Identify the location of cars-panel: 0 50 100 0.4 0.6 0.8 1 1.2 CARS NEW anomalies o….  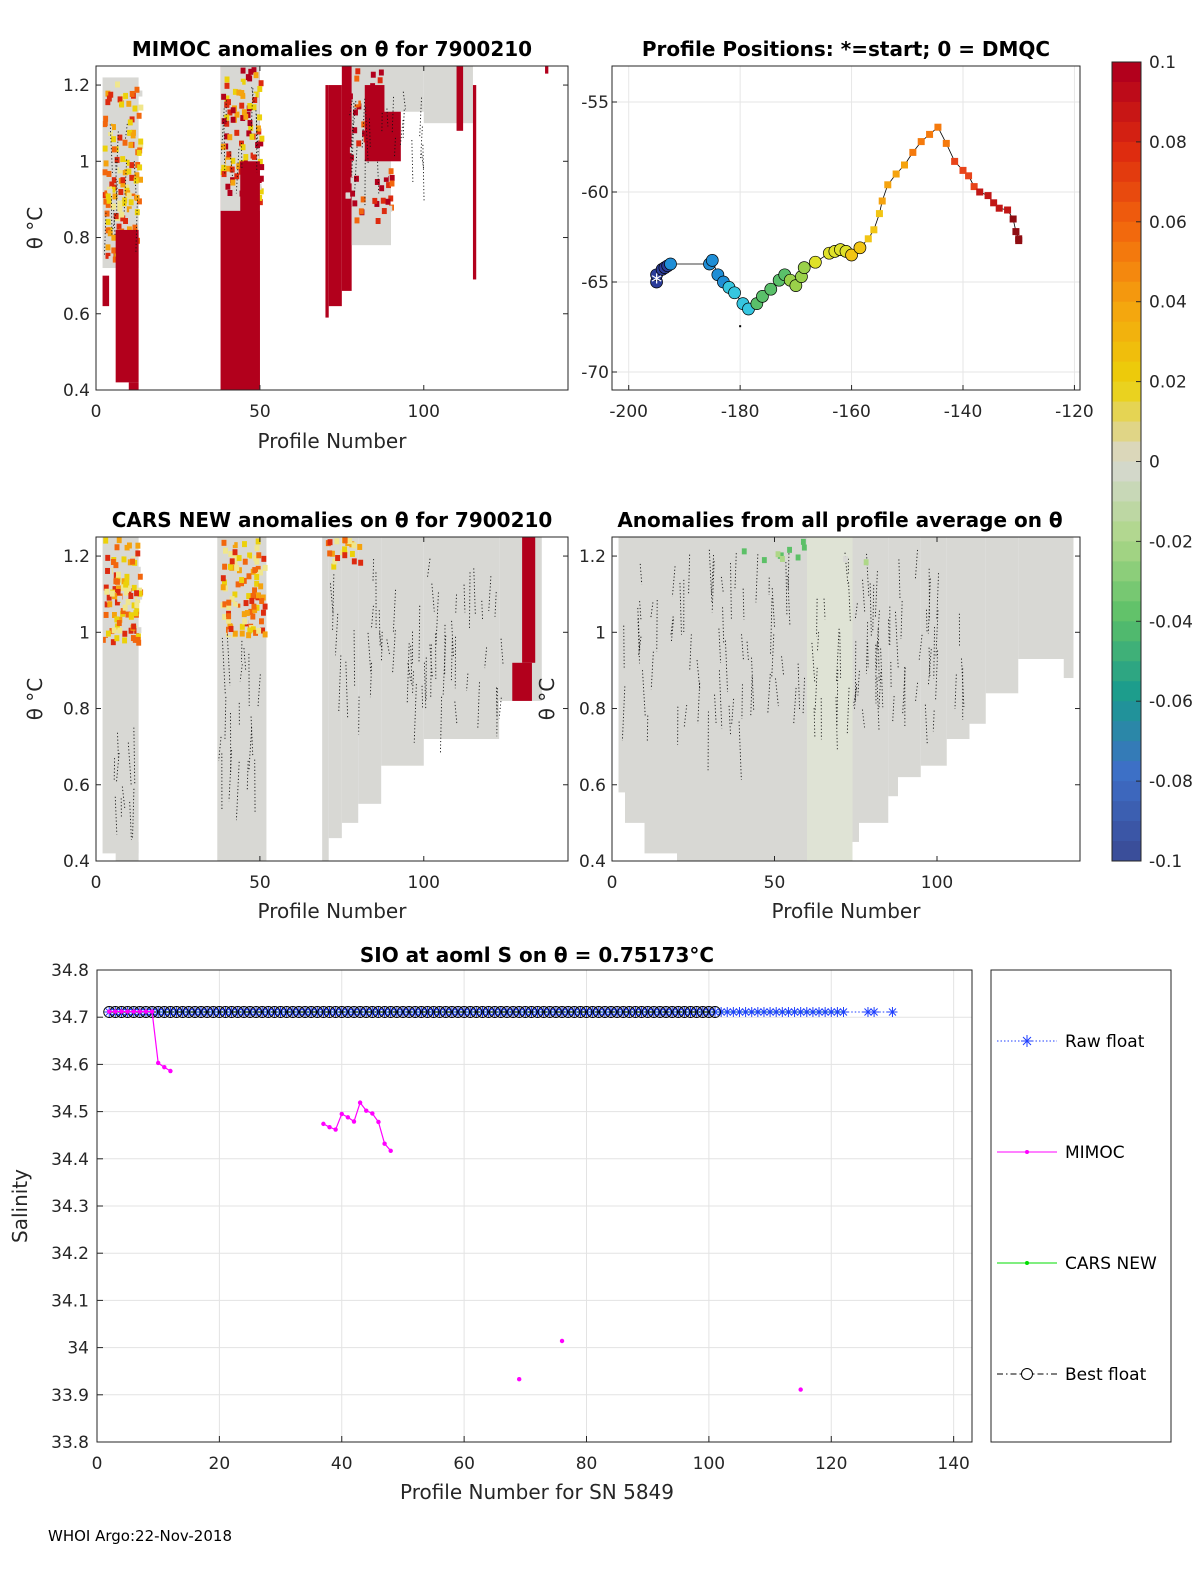
(296, 715).